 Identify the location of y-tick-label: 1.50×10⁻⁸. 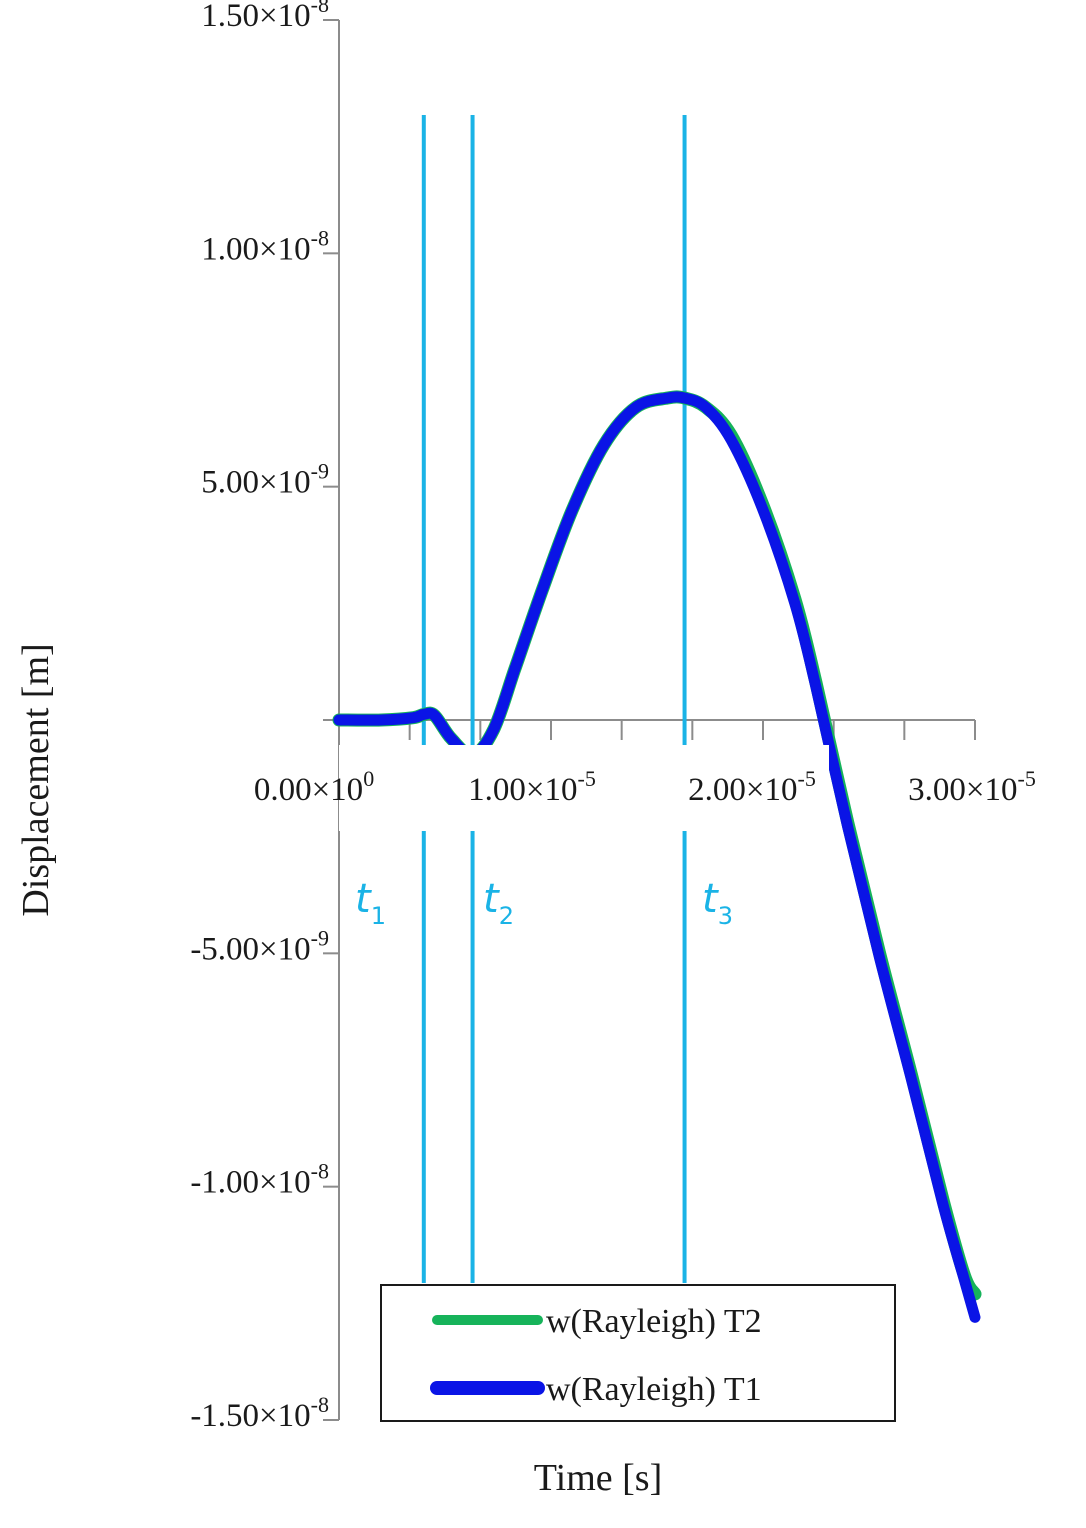
(265, 17).